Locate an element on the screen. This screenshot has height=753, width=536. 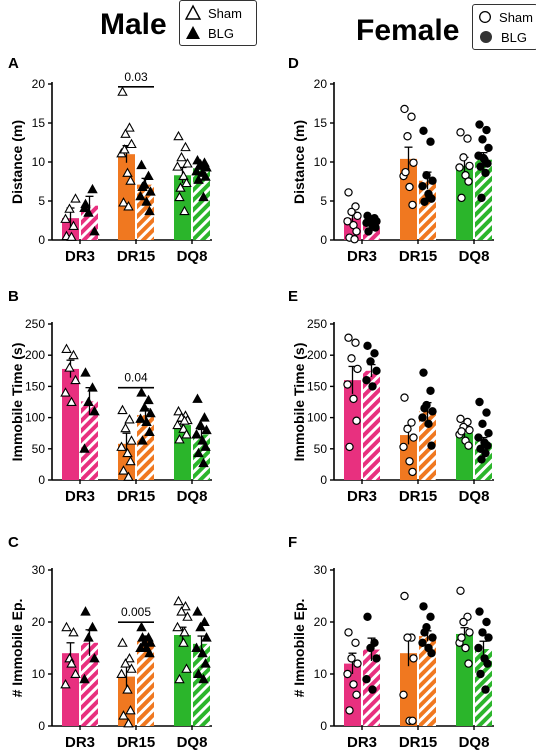
male-legend: Sham BLG is located at coordinates (218, 23).